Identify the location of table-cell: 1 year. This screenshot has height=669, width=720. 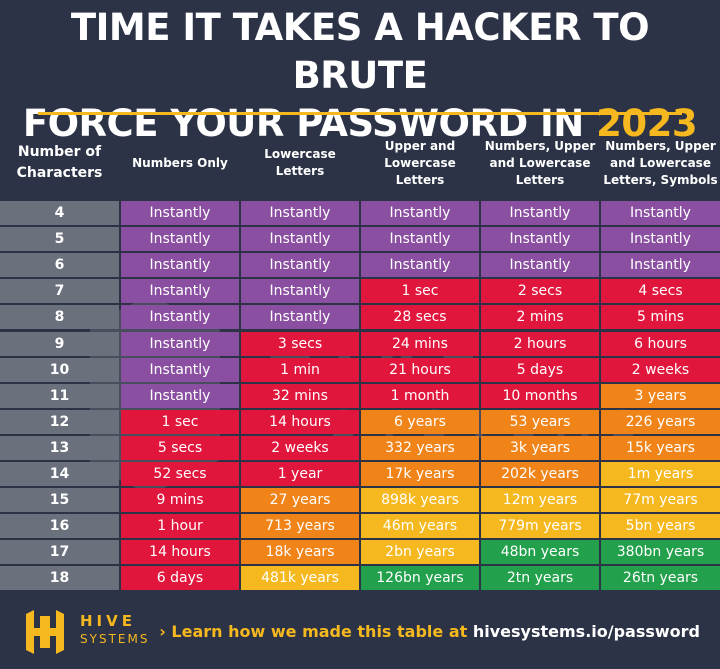
(300, 474).